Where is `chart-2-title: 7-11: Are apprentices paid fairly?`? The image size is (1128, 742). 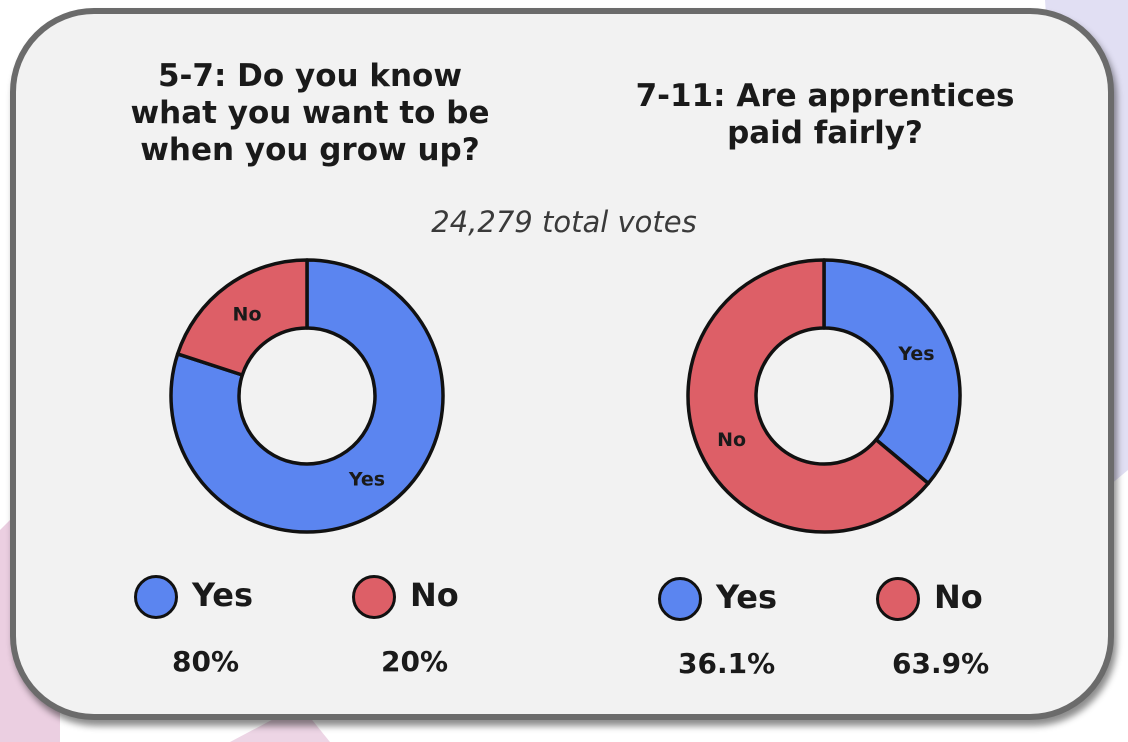
chart-2-title: 7-11: Are apprentices paid fairly? is located at coordinates (825, 114).